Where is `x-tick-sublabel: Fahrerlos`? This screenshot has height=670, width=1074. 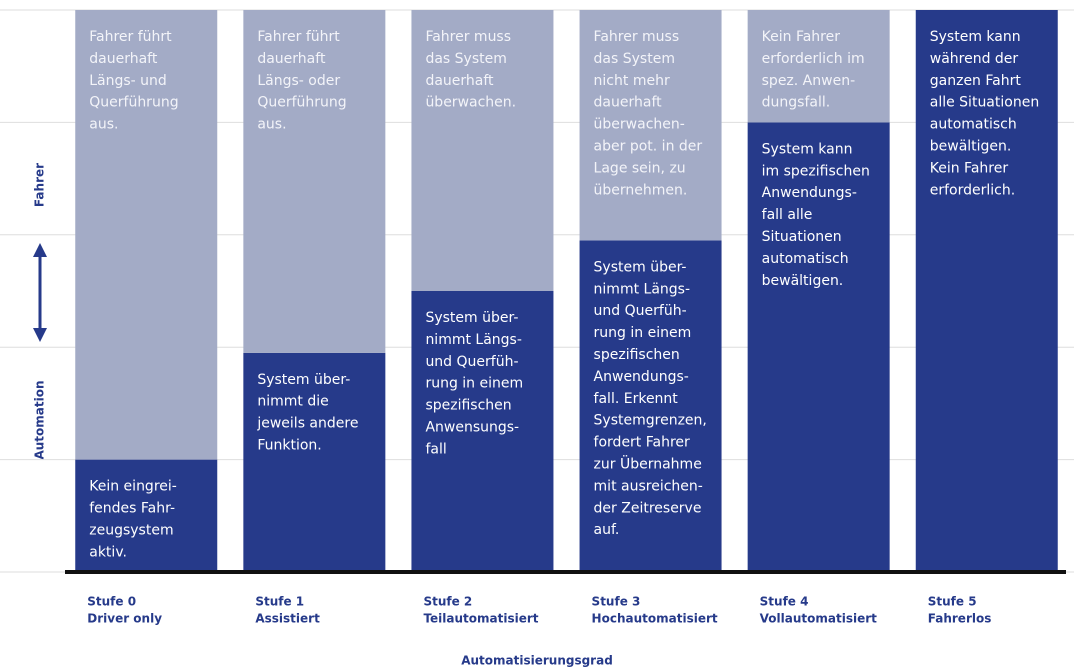 x-tick-sublabel: Fahrerlos is located at coordinates (960, 619).